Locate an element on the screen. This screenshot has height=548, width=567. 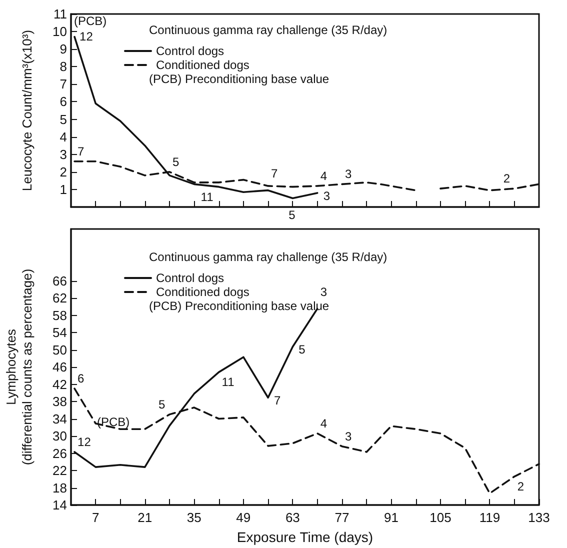
annotation: 6 is located at coordinates (81, 379).